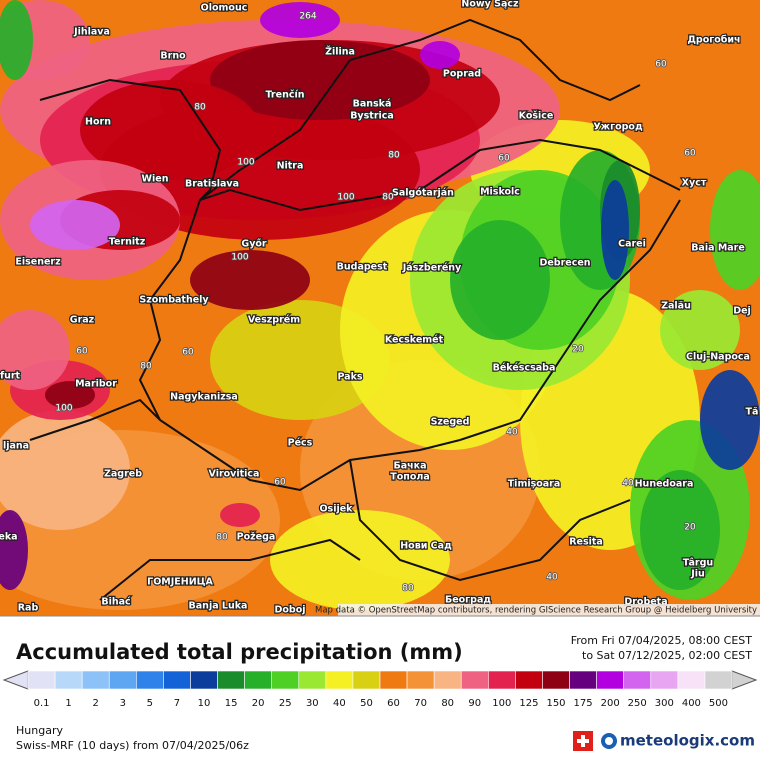 Image resolution: width=760 pixels, height=760 pixels. Describe the element at coordinates (231, 703) in the screenshot. I see `colorbar-label: 15` at that location.